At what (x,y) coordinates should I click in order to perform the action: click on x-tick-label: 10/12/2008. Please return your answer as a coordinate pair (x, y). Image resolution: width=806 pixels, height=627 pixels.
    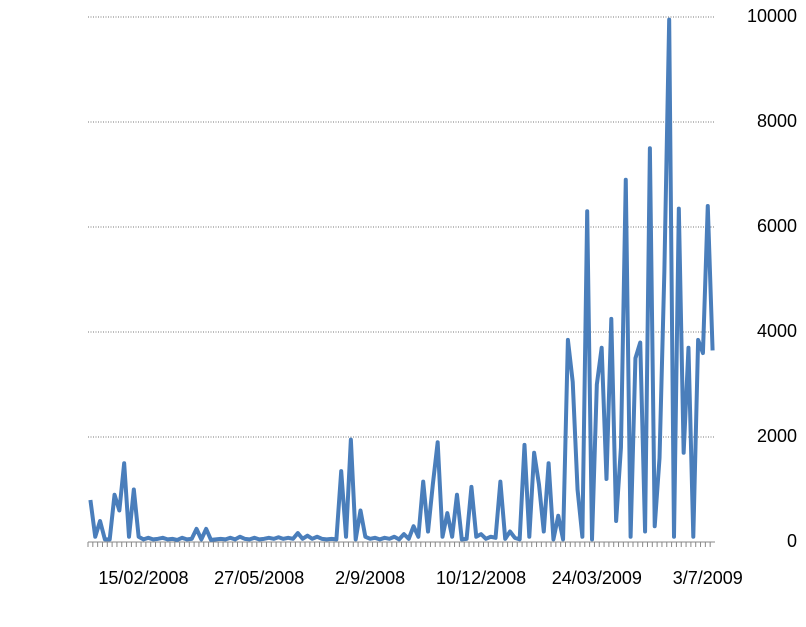
    Looking at the image, I should click on (481, 578).